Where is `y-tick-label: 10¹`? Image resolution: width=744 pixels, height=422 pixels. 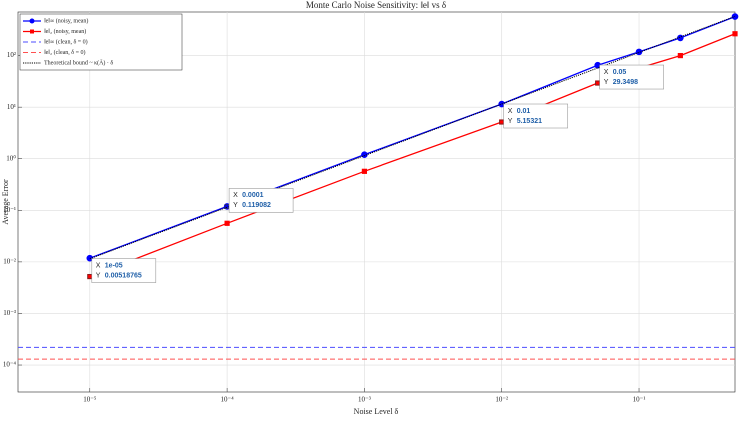 y-tick-label: 10¹ is located at coordinates (11, 107).